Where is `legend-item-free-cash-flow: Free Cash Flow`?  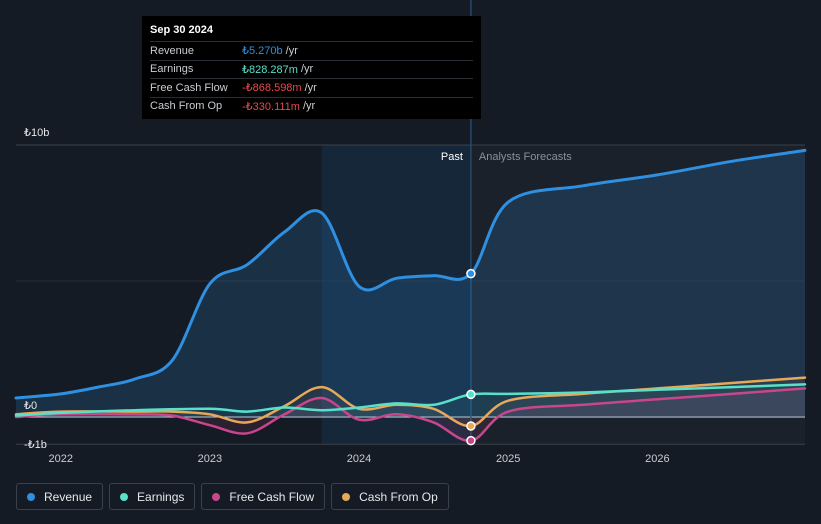 legend-item-free-cash-flow: Free Cash Flow is located at coordinates (263, 496).